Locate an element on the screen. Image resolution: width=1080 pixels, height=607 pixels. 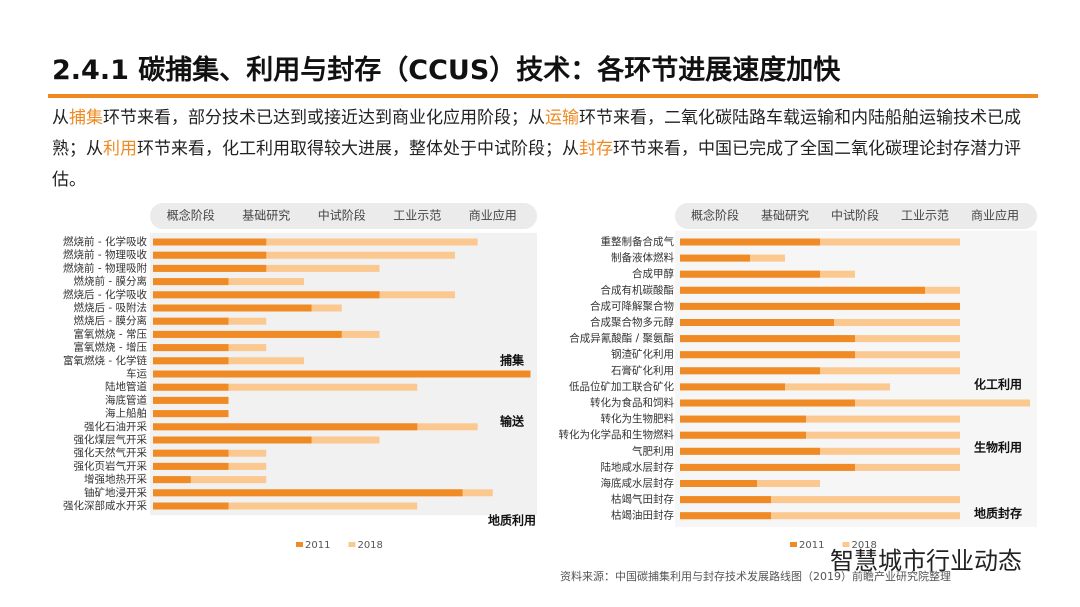
y-tick-label: 海上船舶 is located at coordinates (126, 413).